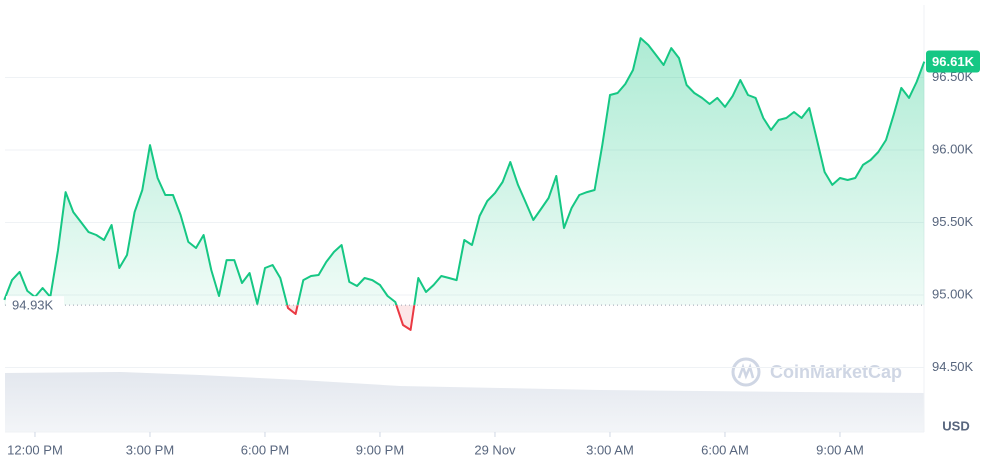 This screenshot has width=987, height=458. What do you see at coordinates (836, 372) in the screenshot?
I see `watermark-text: CoinMarketCap` at bounding box center [836, 372].